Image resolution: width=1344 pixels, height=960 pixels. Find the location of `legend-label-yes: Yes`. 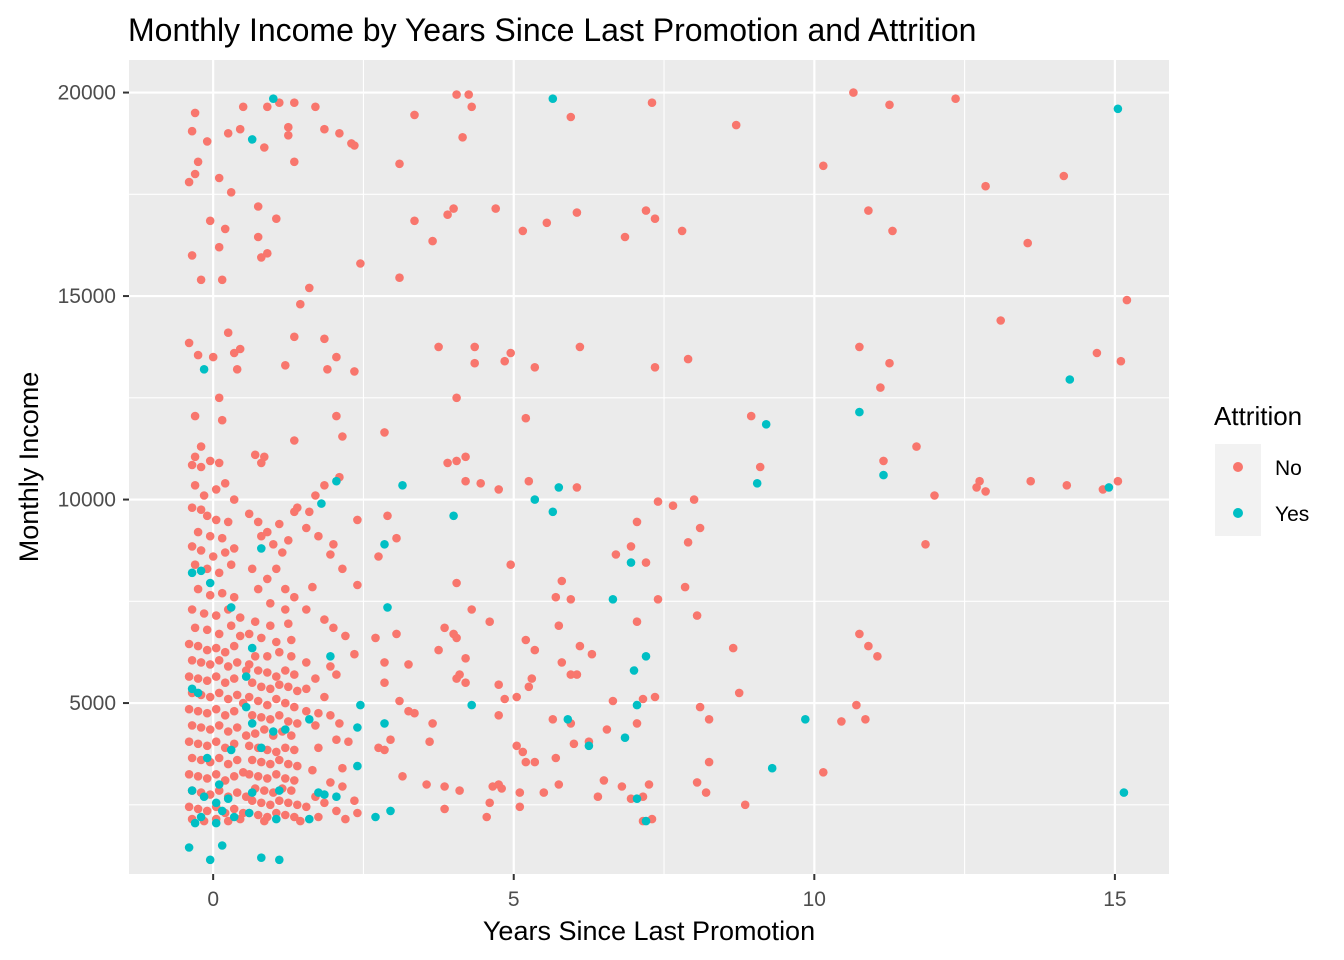

legend-label-yes: Yes is located at coordinates (1292, 514).